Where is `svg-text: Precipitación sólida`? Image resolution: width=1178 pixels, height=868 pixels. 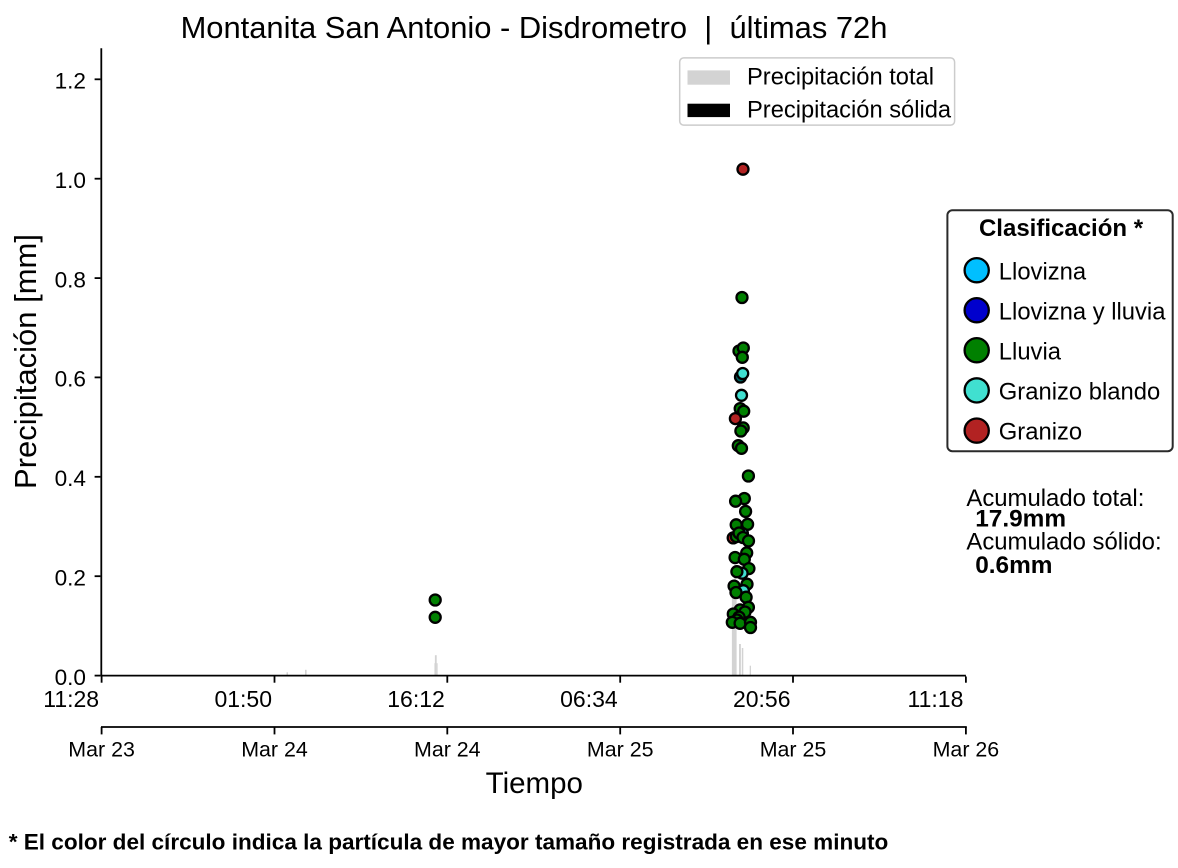 svg-text: Precipitación sólida is located at coordinates (849, 111).